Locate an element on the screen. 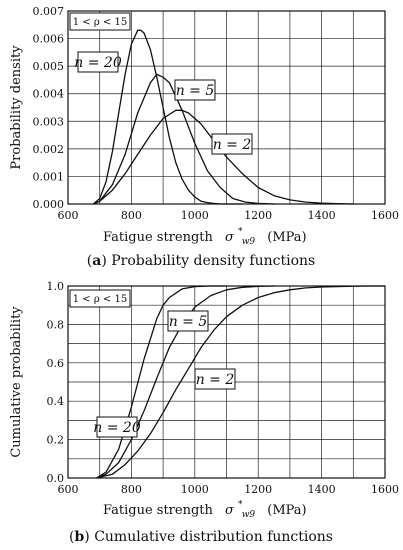 The image size is (403, 550). chart-a-x-label-text: Fatigue strength is located at coordinates (158, 237).